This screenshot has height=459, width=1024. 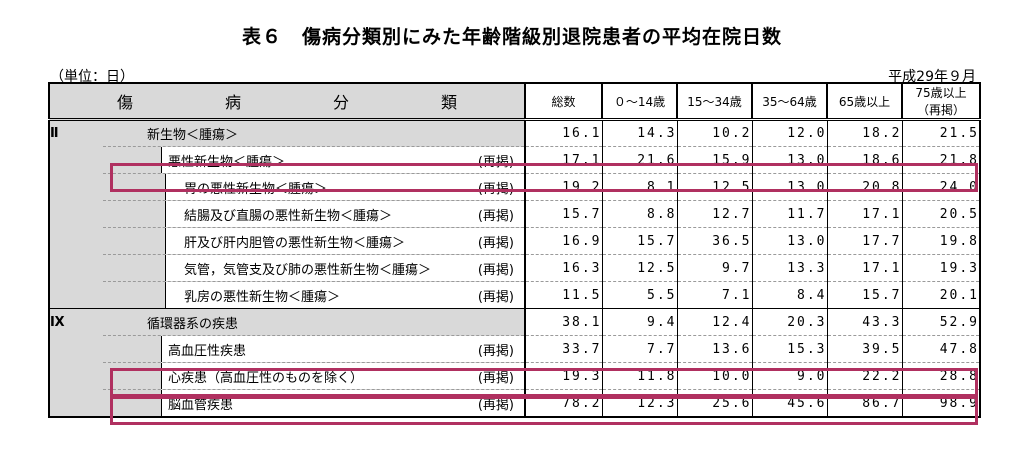 What do you see at coordinates (287, 101) in the screenshot?
I see `header-category: 傷 病 分 類` at bounding box center [287, 101].